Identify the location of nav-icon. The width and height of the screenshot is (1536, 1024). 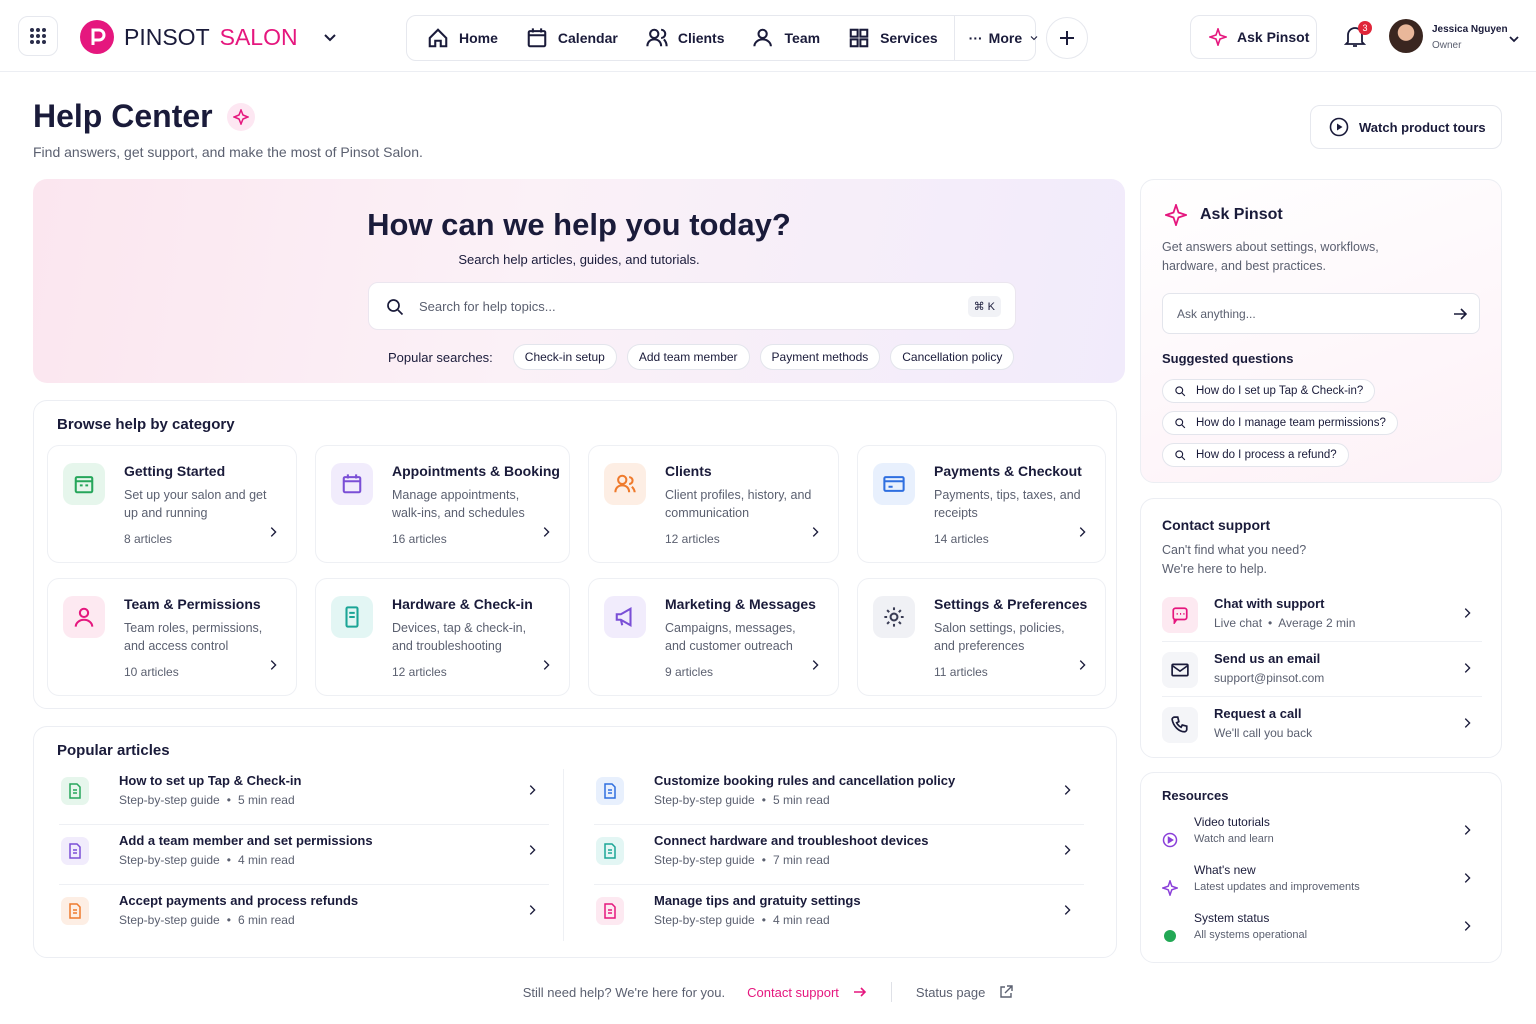
(537, 38).